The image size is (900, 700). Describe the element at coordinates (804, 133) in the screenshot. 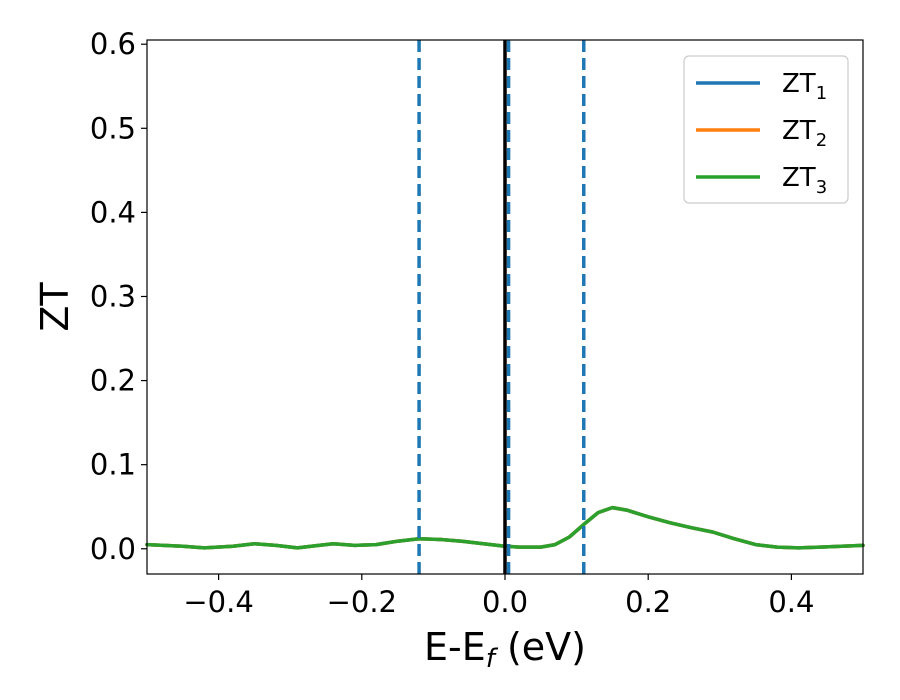

I see `legend-label-2: ZT2` at that location.